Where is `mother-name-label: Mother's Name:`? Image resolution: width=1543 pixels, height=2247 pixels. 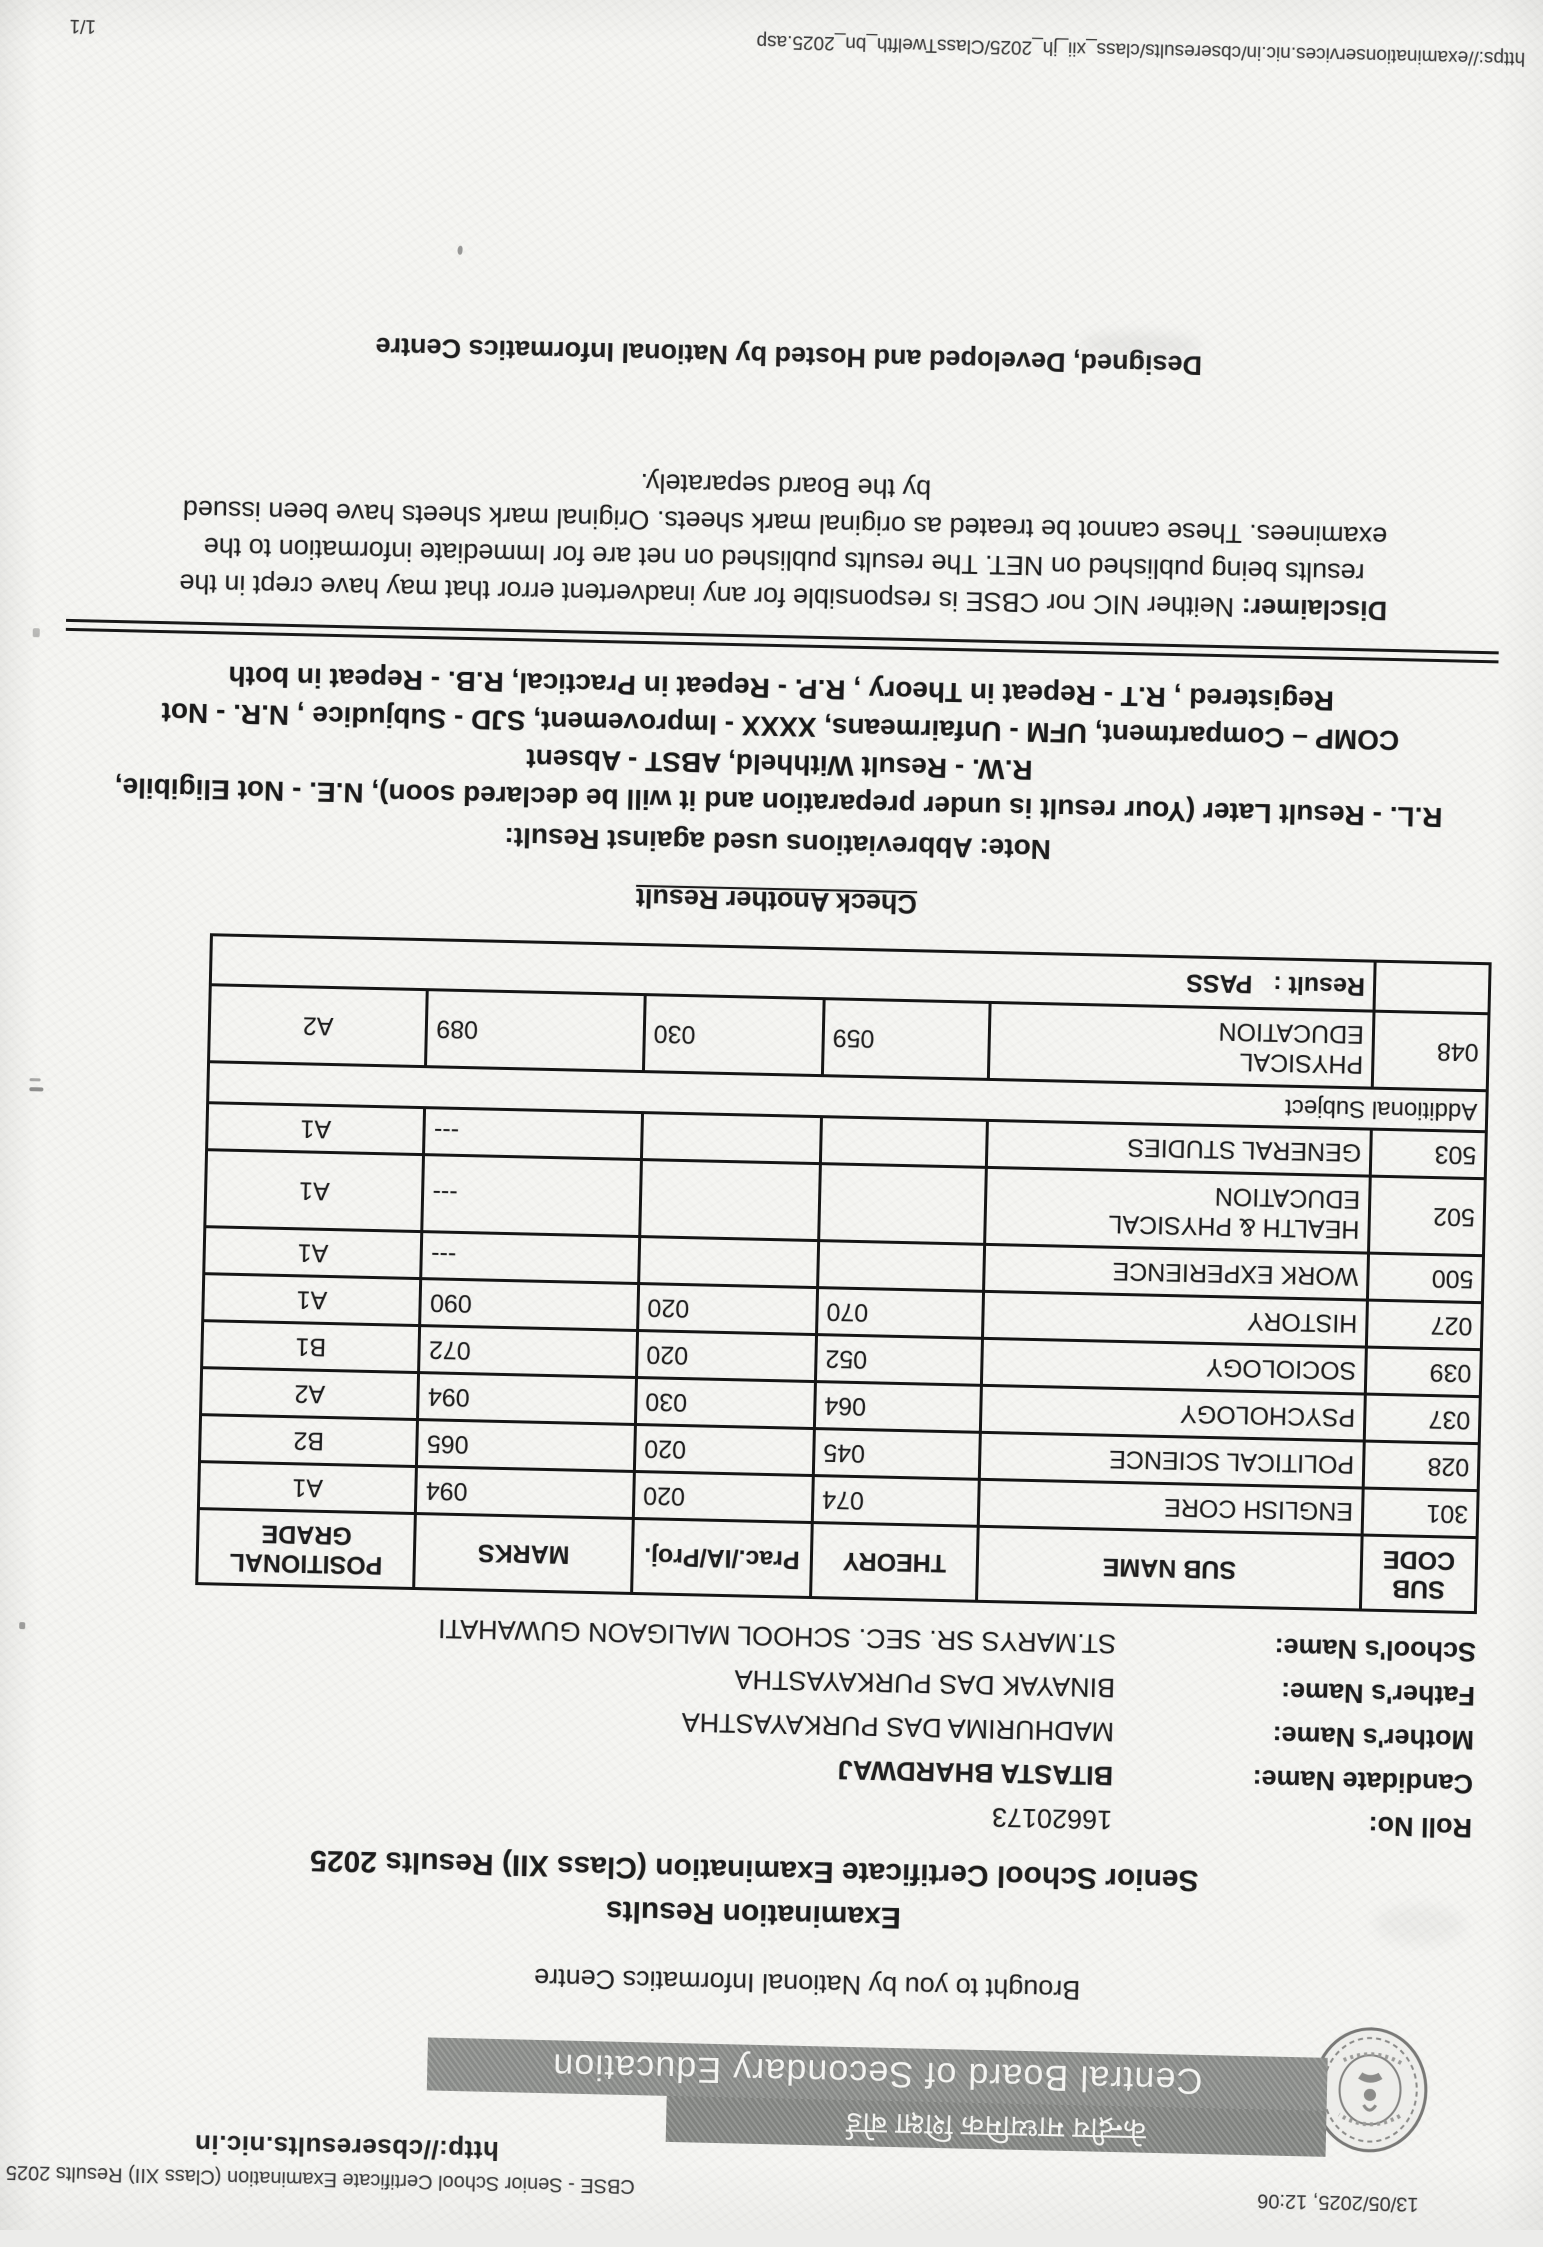 mother-name-label: Mother's Name: is located at coordinates (1373, 1738).